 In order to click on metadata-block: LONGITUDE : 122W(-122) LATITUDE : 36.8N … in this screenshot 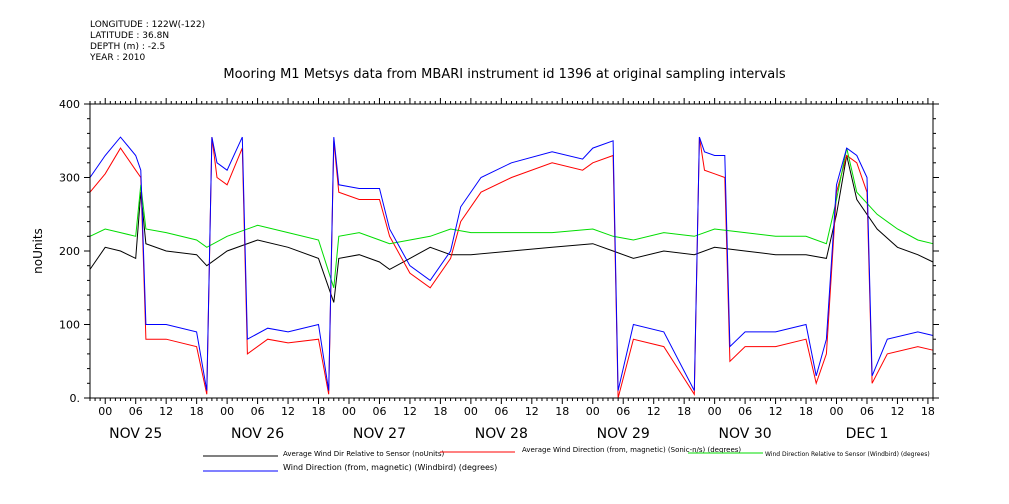, I will do `click(147, 42)`.